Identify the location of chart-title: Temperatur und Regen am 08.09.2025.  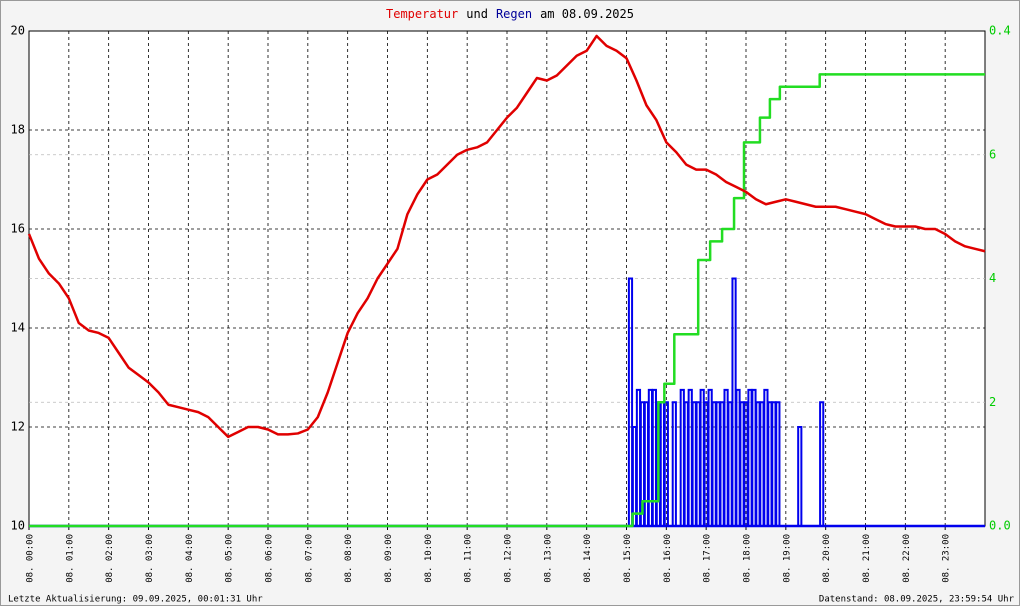
(510, 14).